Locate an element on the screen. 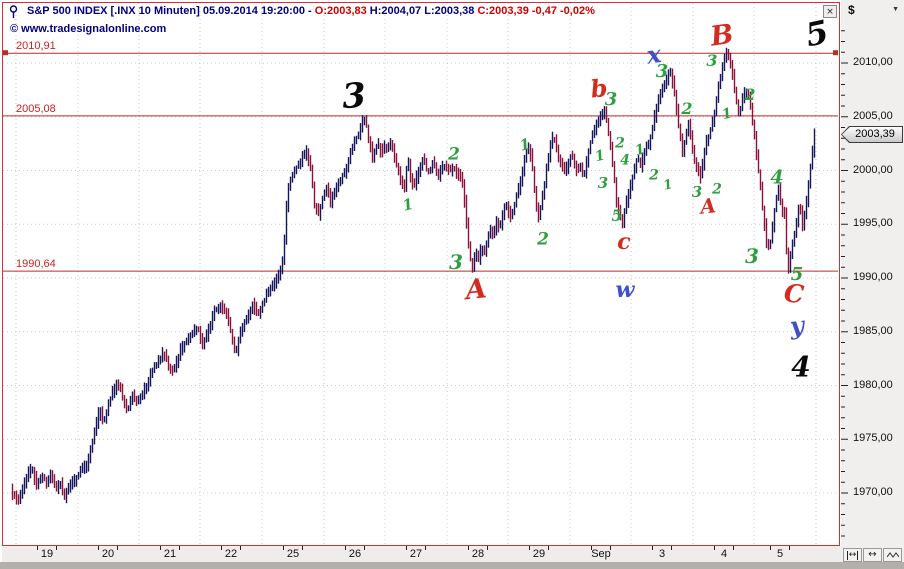 The image size is (904, 569). price-tick-2000: 2000,00 is located at coordinates (873, 169).